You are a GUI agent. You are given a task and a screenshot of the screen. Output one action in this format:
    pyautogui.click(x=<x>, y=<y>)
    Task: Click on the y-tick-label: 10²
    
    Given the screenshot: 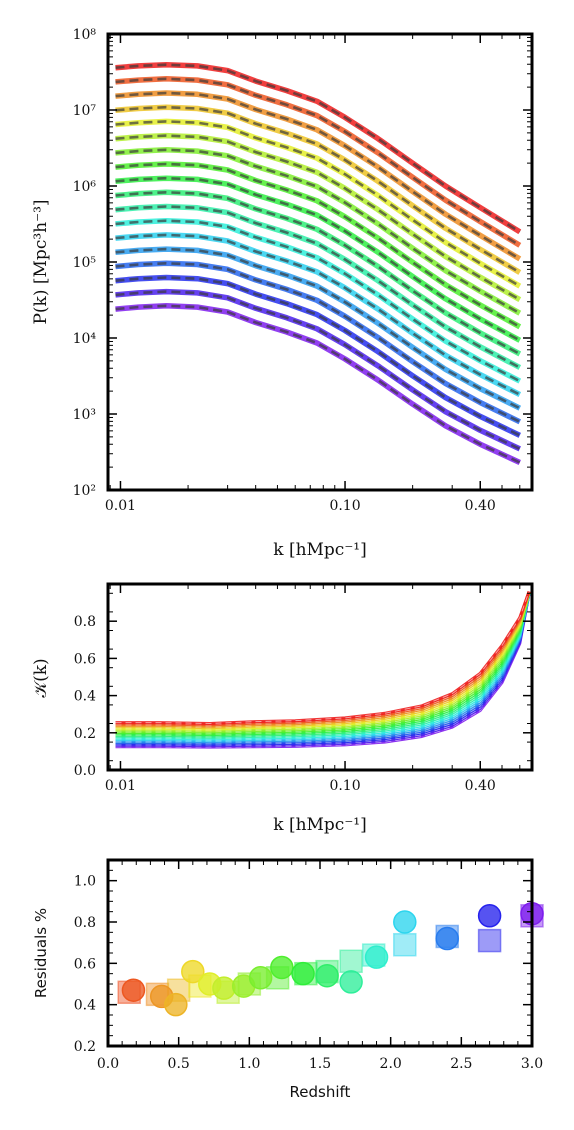 What is the action you would take?
    pyautogui.click(x=84, y=491)
    